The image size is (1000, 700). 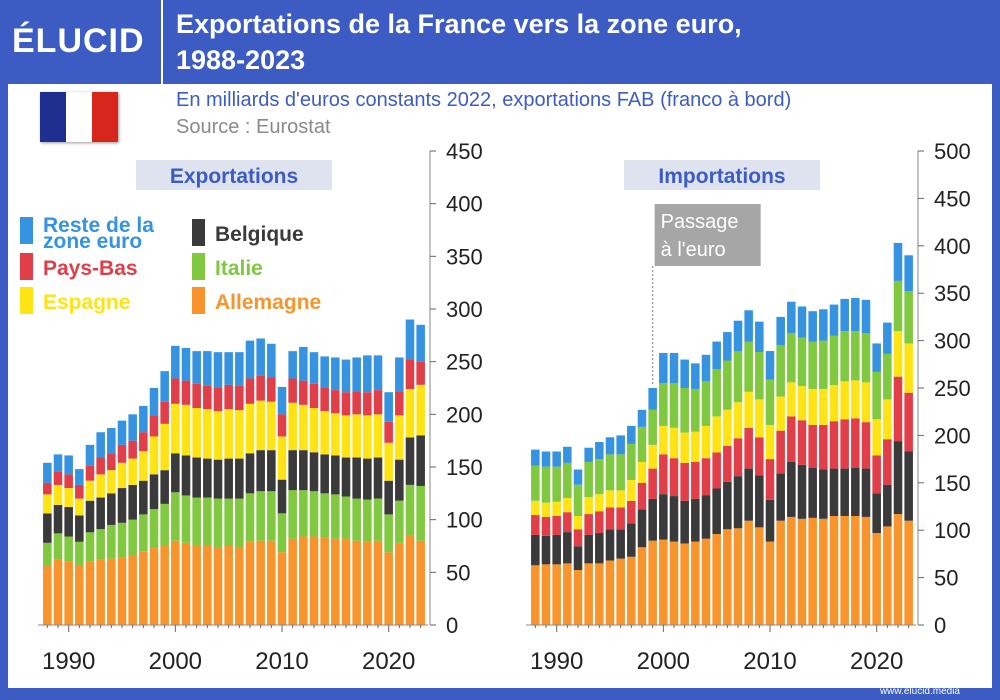 What do you see at coordinates (78, 41) in the screenshot?
I see `elucid-logo: ÉLUCID` at bounding box center [78, 41].